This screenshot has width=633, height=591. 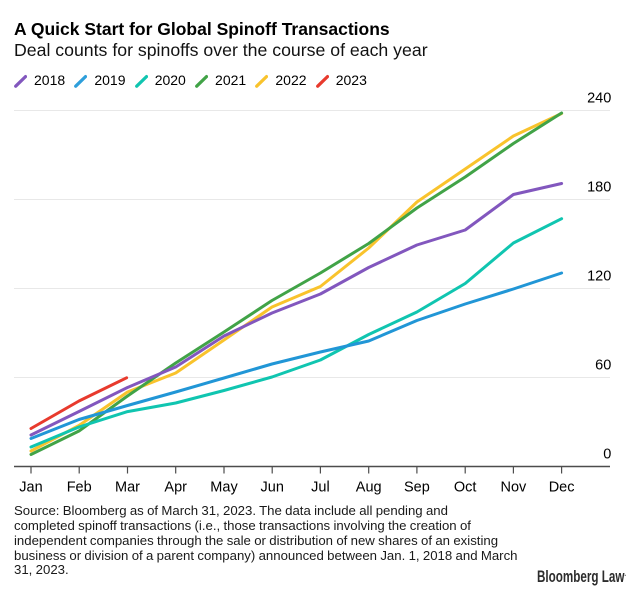 What do you see at coordinates (562, 488) in the screenshot?
I see `svg-text: Dec` at bounding box center [562, 488].